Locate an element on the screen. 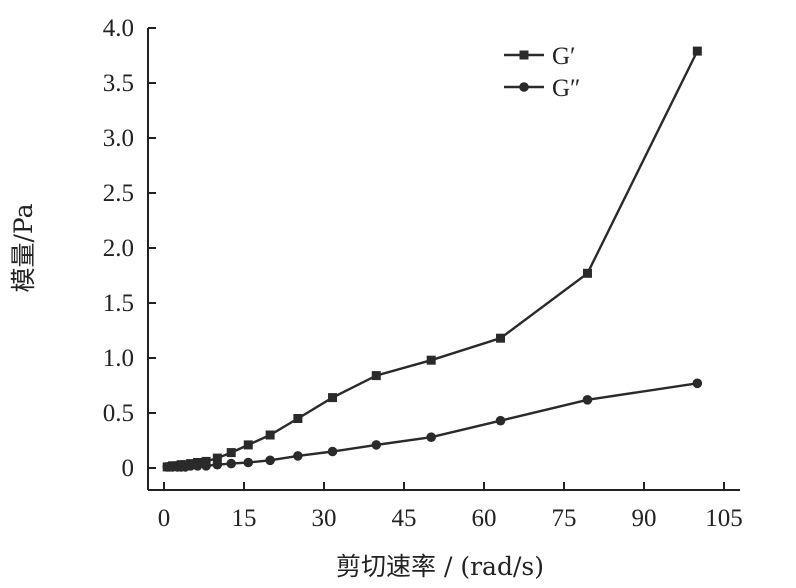 The width and height of the screenshot is (796, 588). legend-label: G′ is located at coordinates (564, 56).